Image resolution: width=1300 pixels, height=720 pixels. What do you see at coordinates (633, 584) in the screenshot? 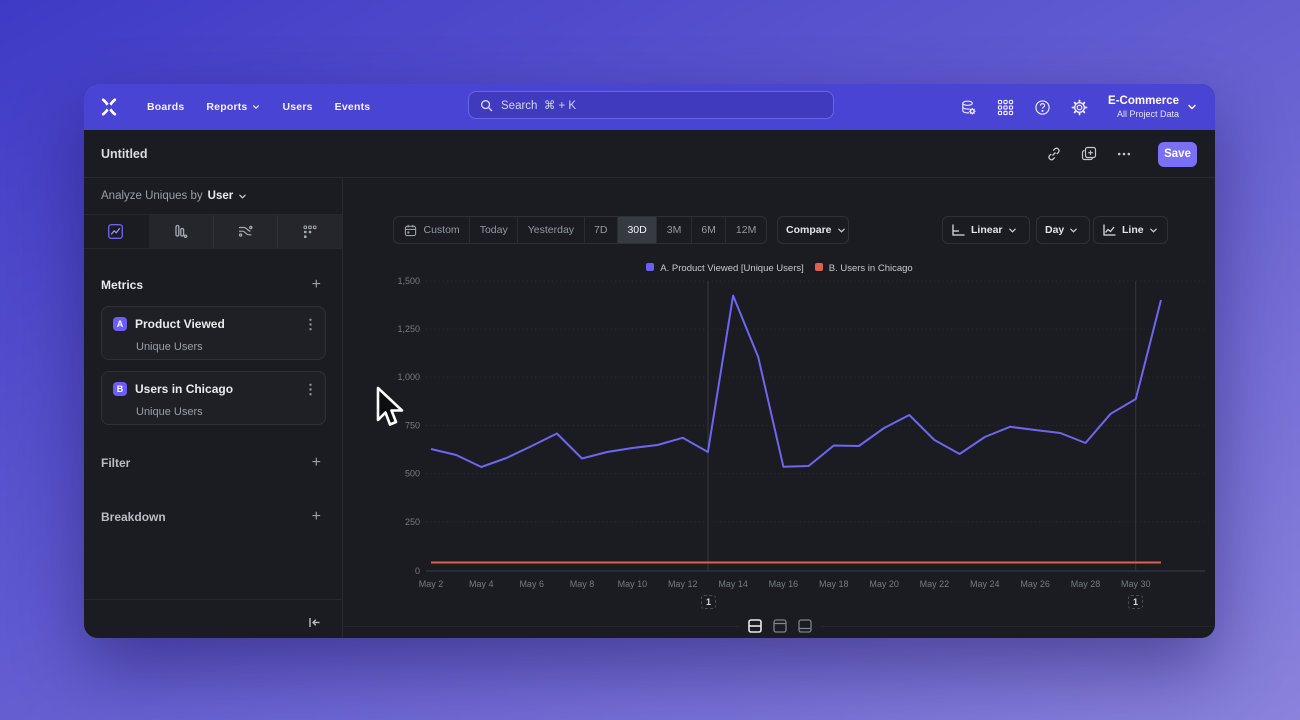
I see `svg-text: May 10` at bounding box center [633, 584].